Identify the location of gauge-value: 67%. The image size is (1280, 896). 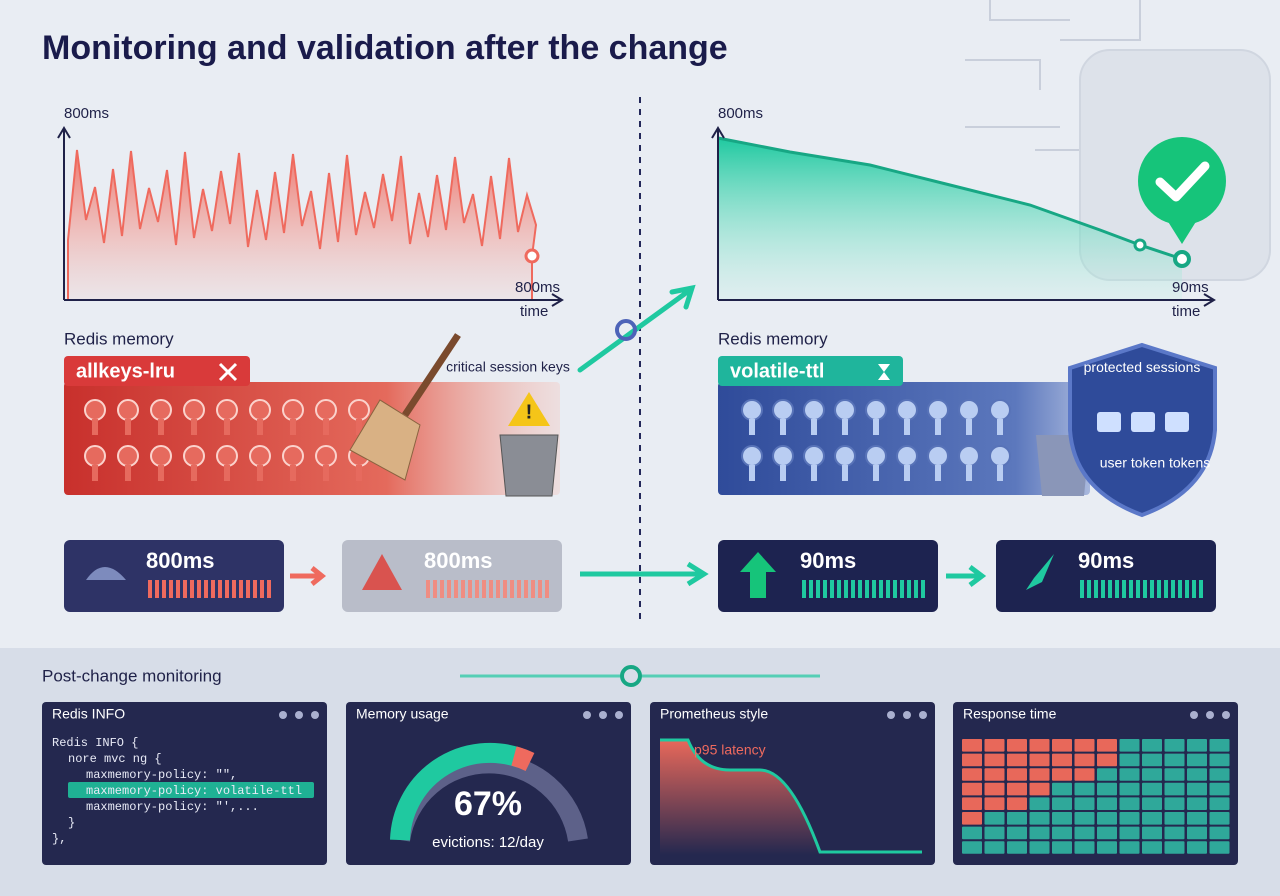
(488, 804).